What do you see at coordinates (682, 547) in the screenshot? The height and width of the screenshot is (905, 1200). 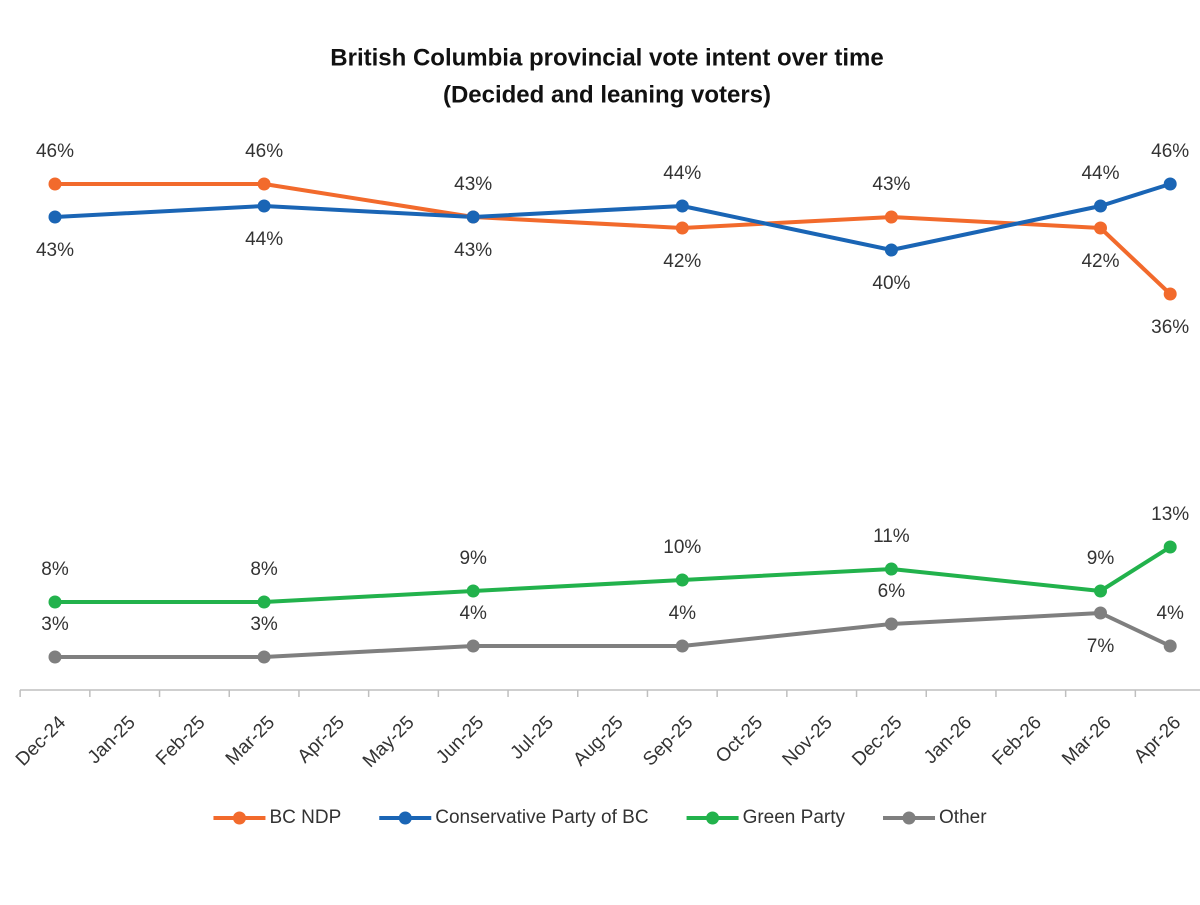 I see `data-label: 10%` at bounding box center [682, 547].